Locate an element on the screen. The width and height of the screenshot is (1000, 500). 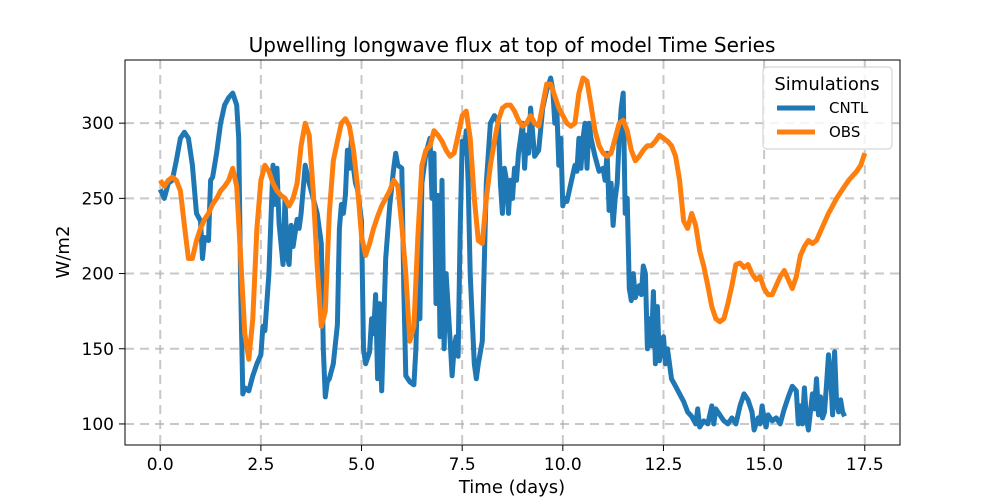
y-tick-label: 200 is located at coordinates (98, 275).